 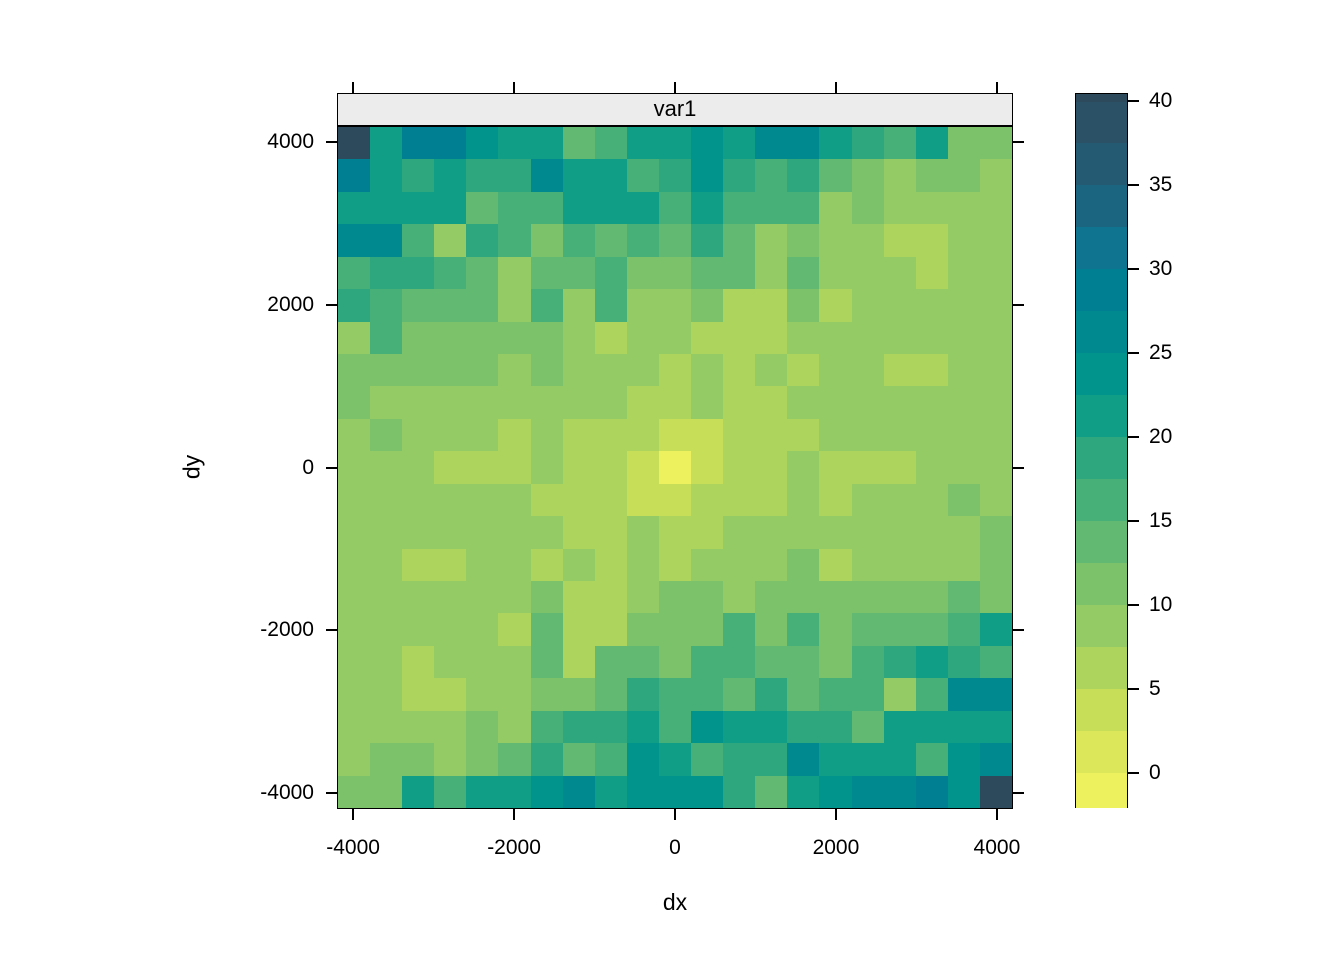 I want to click on panel-strip-label: var1, so click(x=675, y=108).